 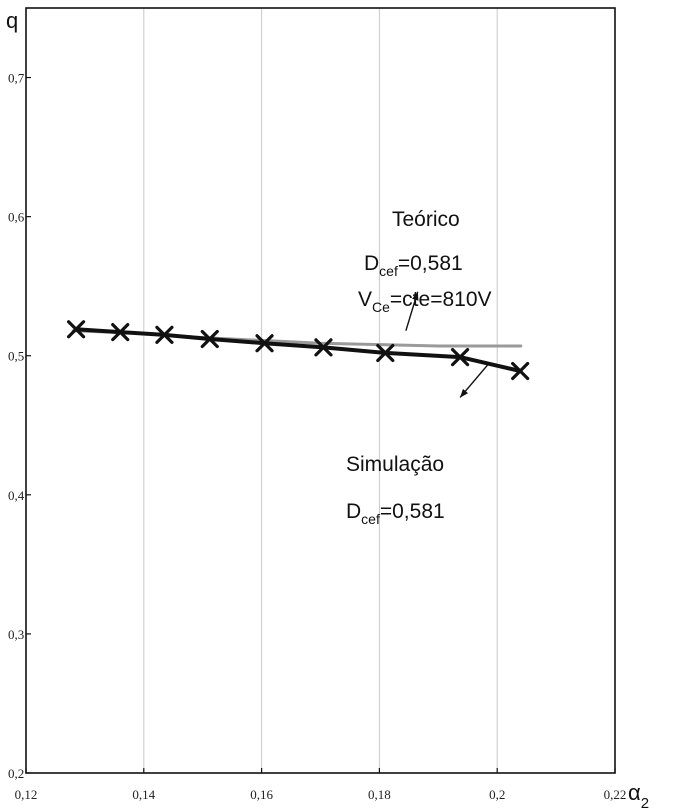 What do you see at coordinates (261, 794) in the screenshot?
I see `x-tick-label: 0,16` at bounding box center [261, 794].